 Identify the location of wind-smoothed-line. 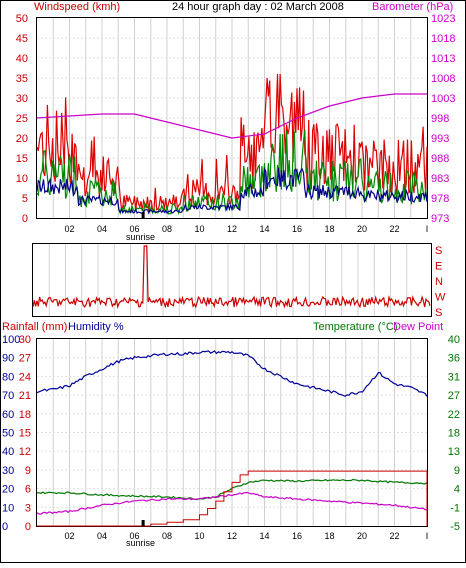
(232, 190).